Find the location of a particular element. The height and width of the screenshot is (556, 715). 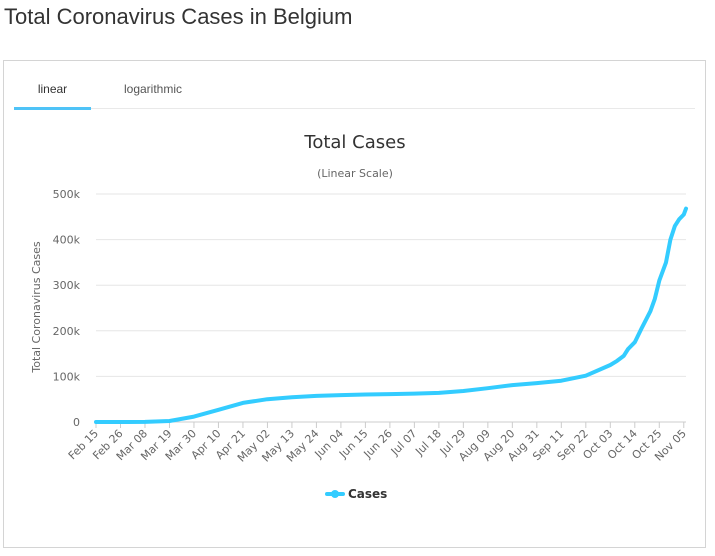

y-tick-label: 0 is located at coordinates (76, 422).